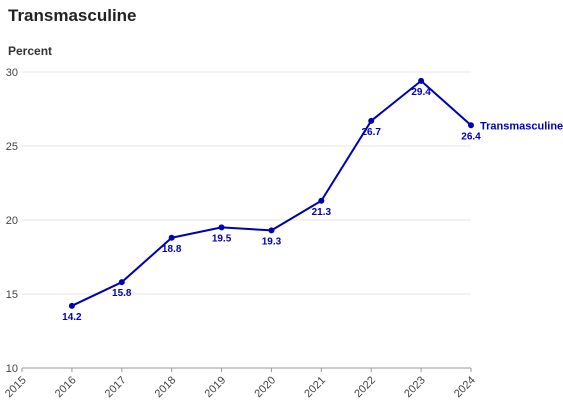 The width and height of the screenshot is (563, 408). What do you see at coordinates (72, 15) in the screenshot?
I see `chart-title: Transmasculine` at bounding box center [72, 15].